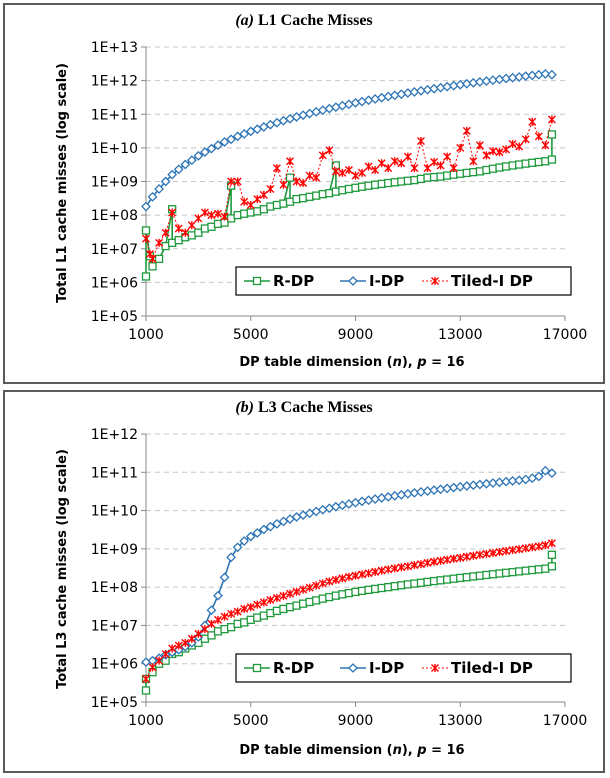 The height and width of the screenshot is (778, 610). I want to click on legend: R-DP I-DP Tiled-I DP, so click(403, 668).